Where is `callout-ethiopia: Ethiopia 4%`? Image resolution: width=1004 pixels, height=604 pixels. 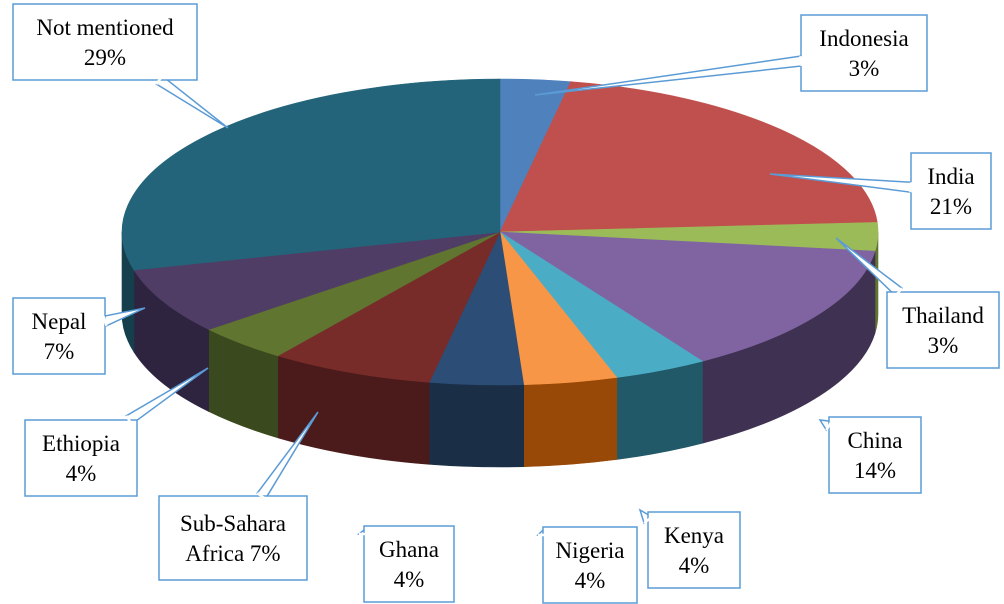 callout-ethiopia: Ethiopia 4% is located at coordinates (116, 432).